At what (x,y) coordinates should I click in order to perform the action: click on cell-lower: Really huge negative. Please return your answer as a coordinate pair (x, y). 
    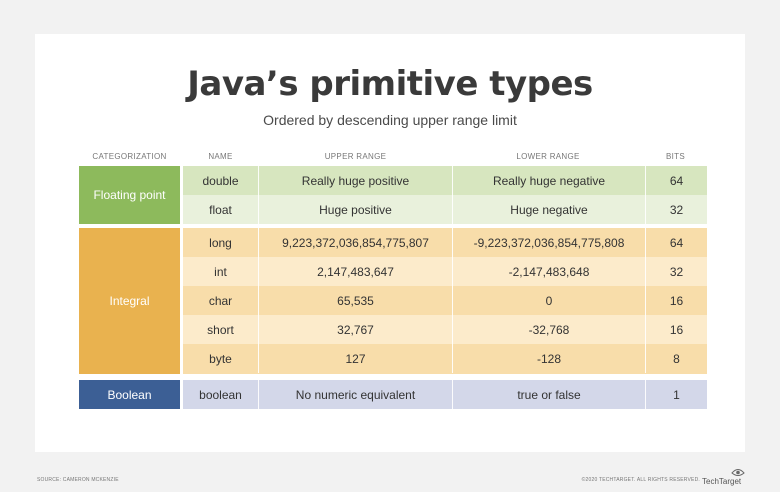
    Looking at the image, I should click on (549, 180).